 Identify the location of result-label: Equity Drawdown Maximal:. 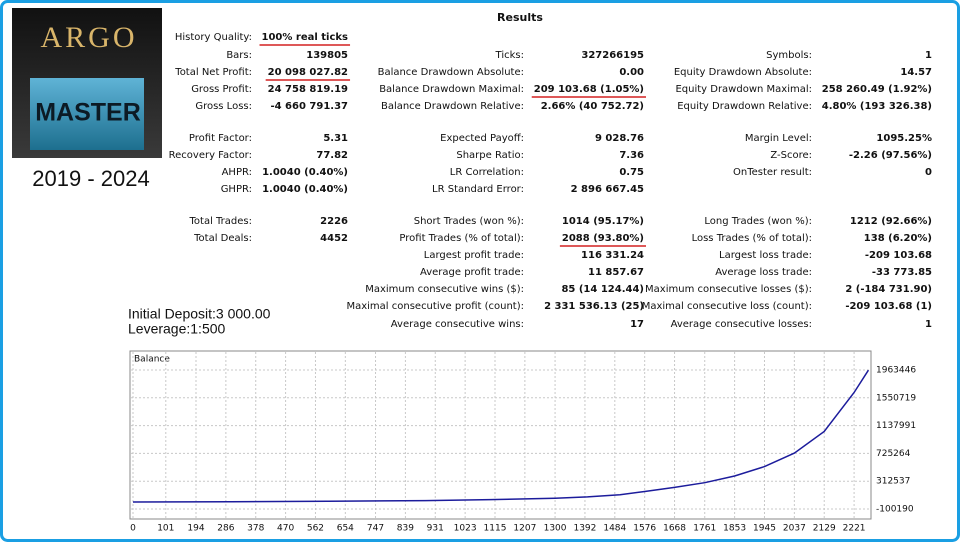
(743, 89).